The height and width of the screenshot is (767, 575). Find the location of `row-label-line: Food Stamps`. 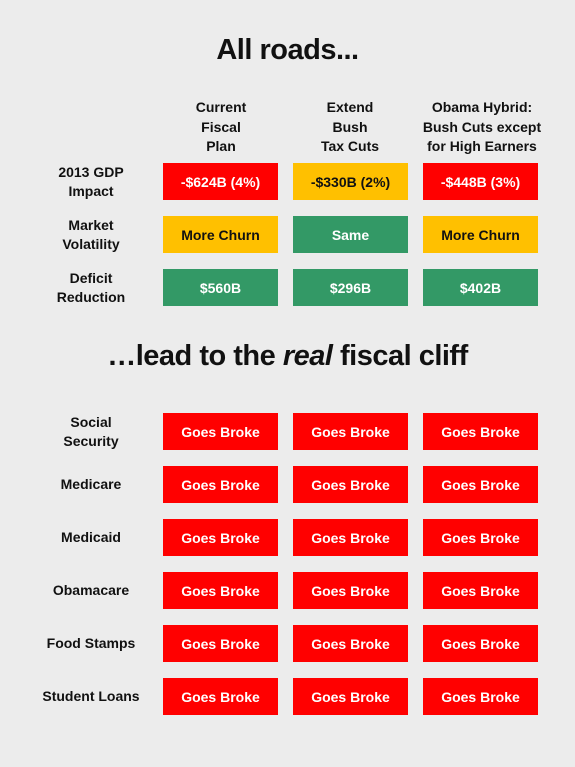

row-label-line: Food Stamps is located at coordinates (91, 643).